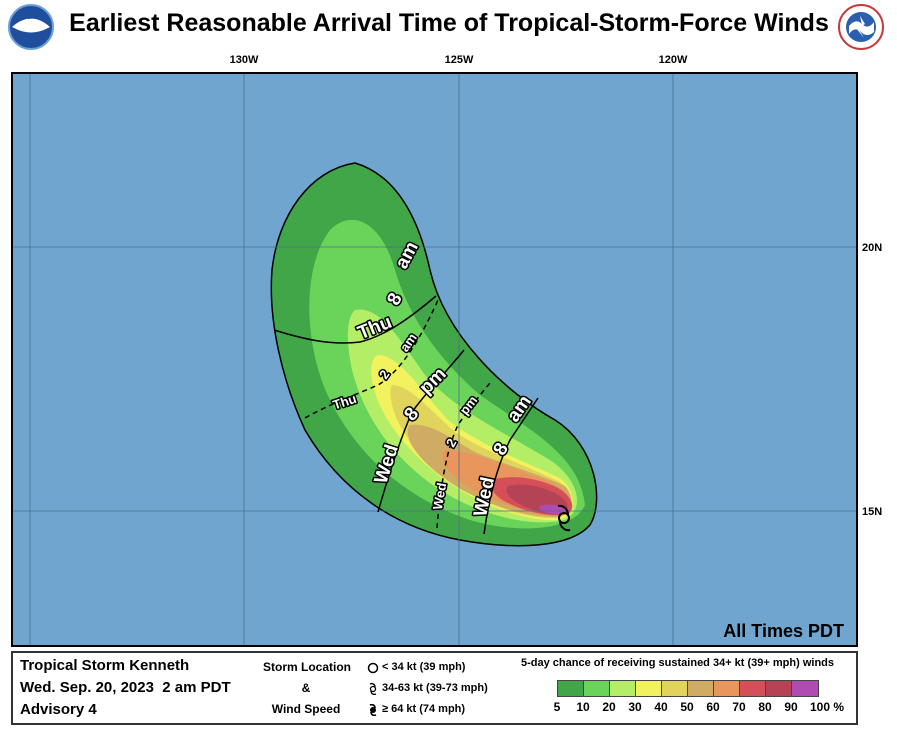 The height and width of the screenshot is (736, 897). What do you see at coordinates (765, 707) in the screenshot?
I see `probability-scale-label: 80` at bounding box center [765, 707].